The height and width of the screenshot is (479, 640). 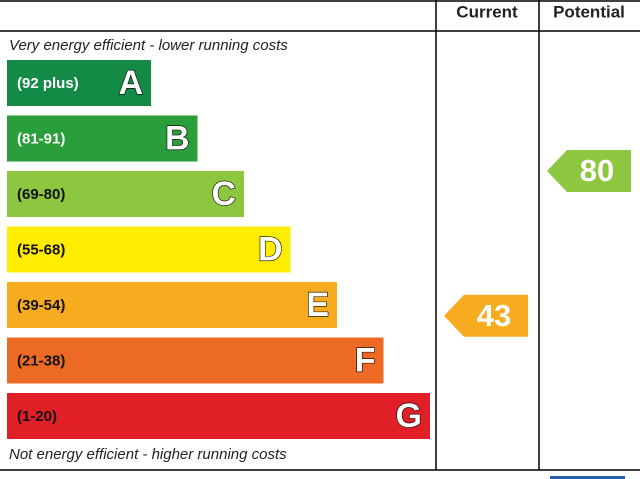 I want to click on potential-header: Potential, so click(x=589, y=11).